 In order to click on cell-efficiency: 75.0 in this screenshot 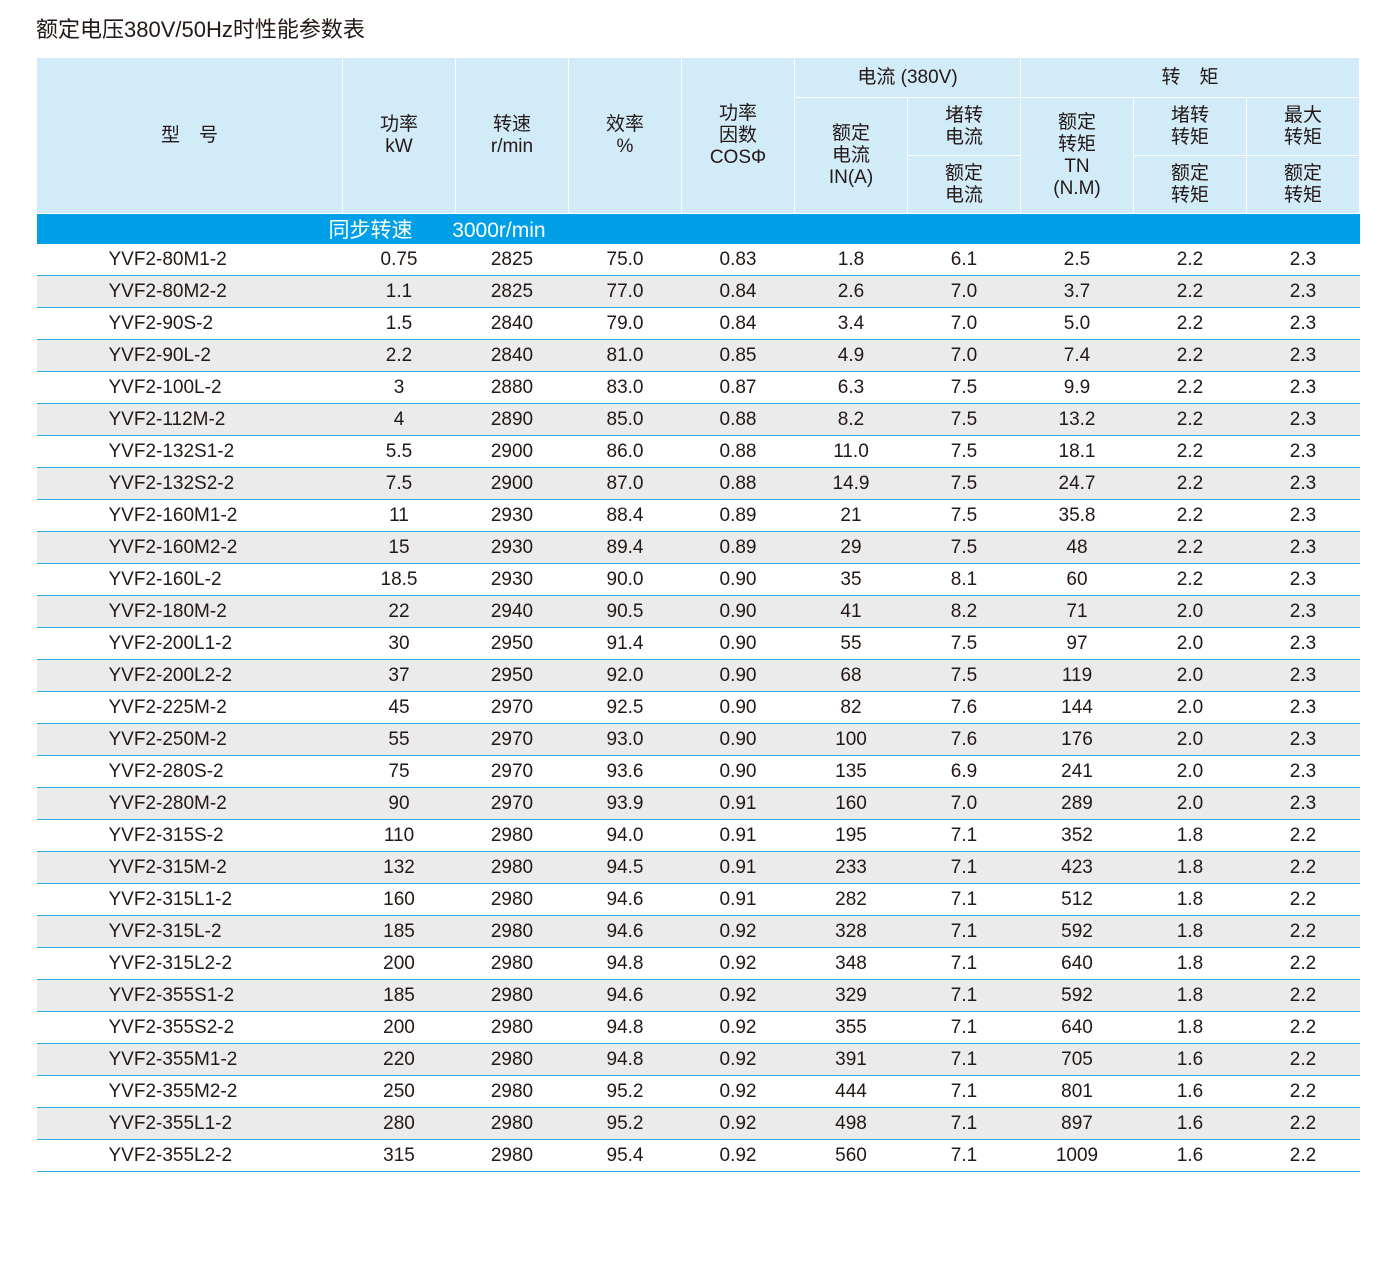, I will do `click(625, 260)`.